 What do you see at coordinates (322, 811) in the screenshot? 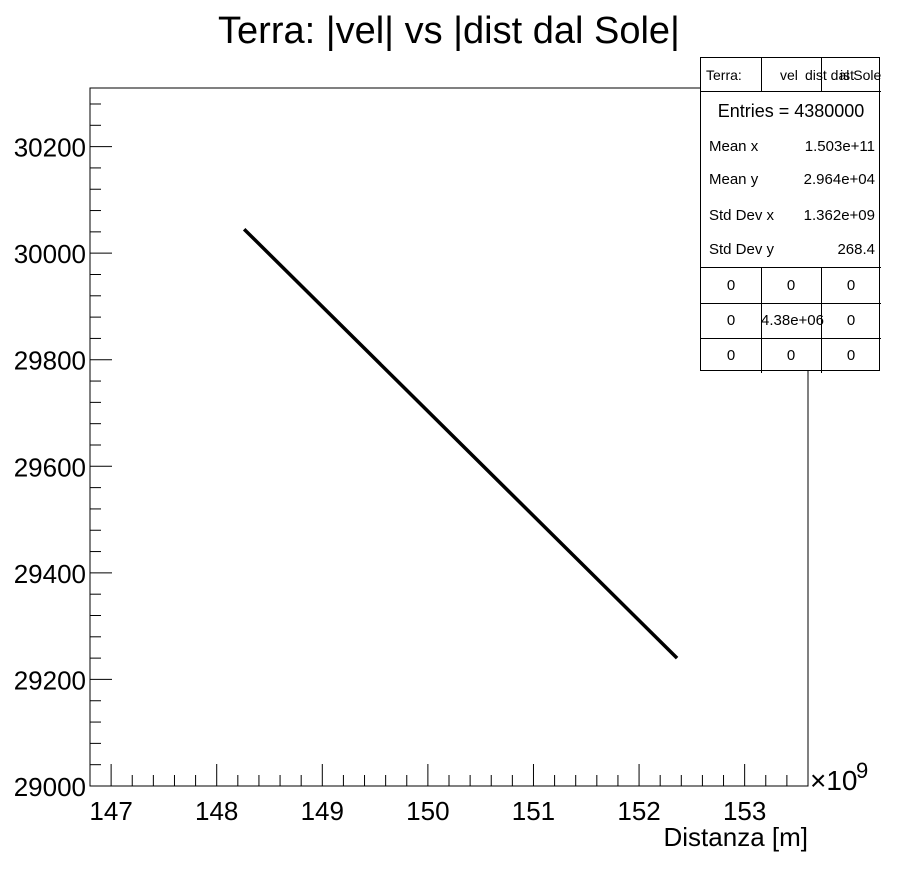
I see `x-tick-label: 149` at bounding box center [322, 811].